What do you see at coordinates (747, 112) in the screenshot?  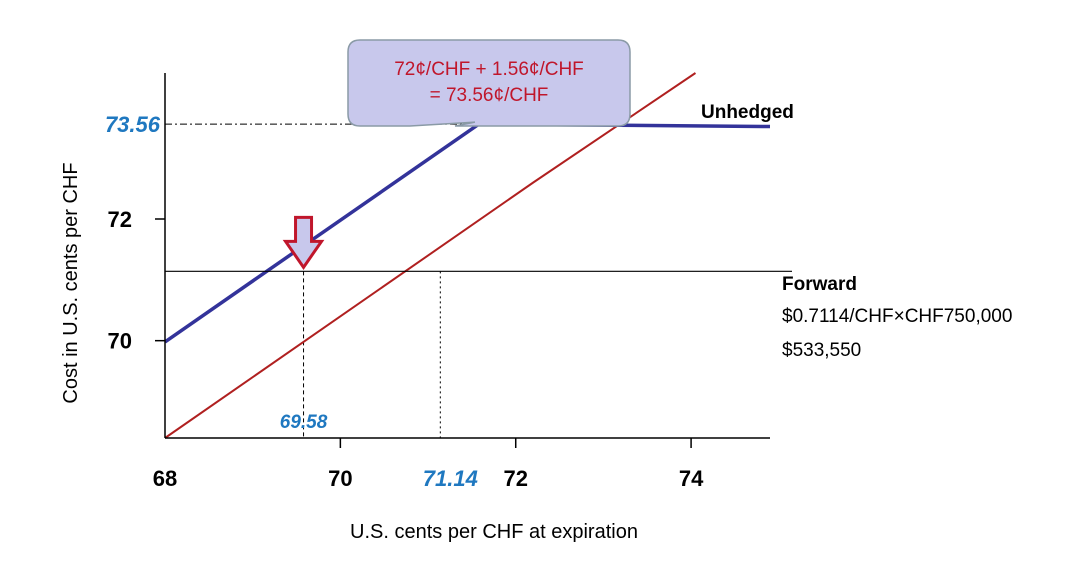 I see `unhedged-label: Unhedged` at bounding box center [747, 112].